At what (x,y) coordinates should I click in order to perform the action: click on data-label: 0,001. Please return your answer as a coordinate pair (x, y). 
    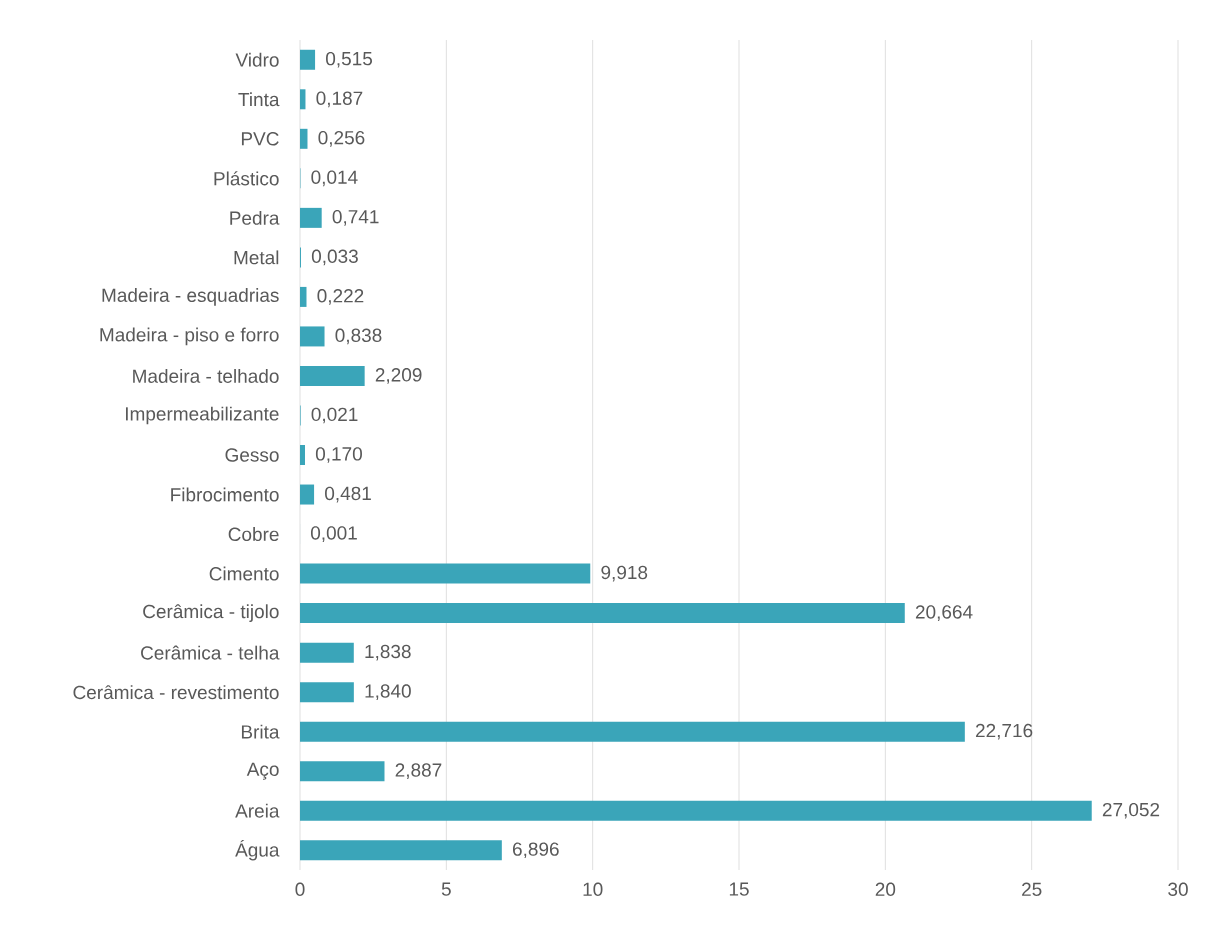
    Looking at the image, I should click on (333, 534).